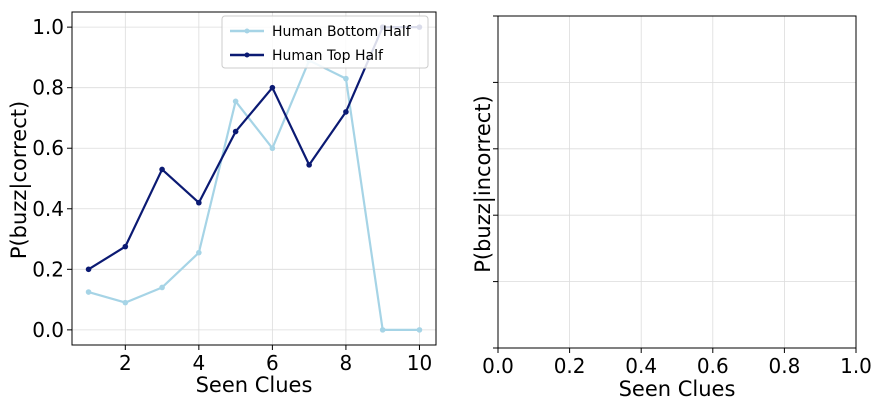 The height and width of the screenshot is (407, 880). Describe the element at coordinates (641, 366) in the screenshot. I see `right-x-tick-label: 0.4` at that location.